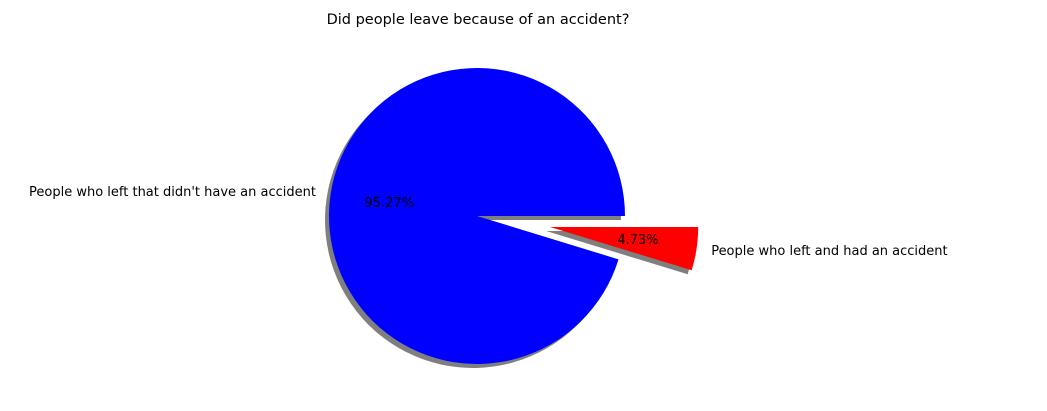 The height and width of the screenshot is (411, 1047). I want to click on slice-label-people-who-left-and-had-an-accident: People who left and had an accident, so click(829, 251).